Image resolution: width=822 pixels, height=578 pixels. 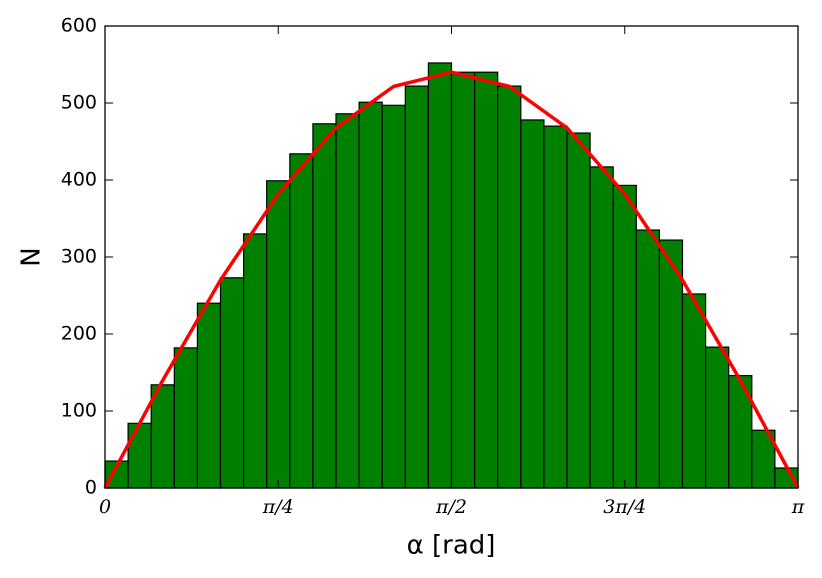 I want to click on y-tick-label: 300, so click(x=79, y=257).